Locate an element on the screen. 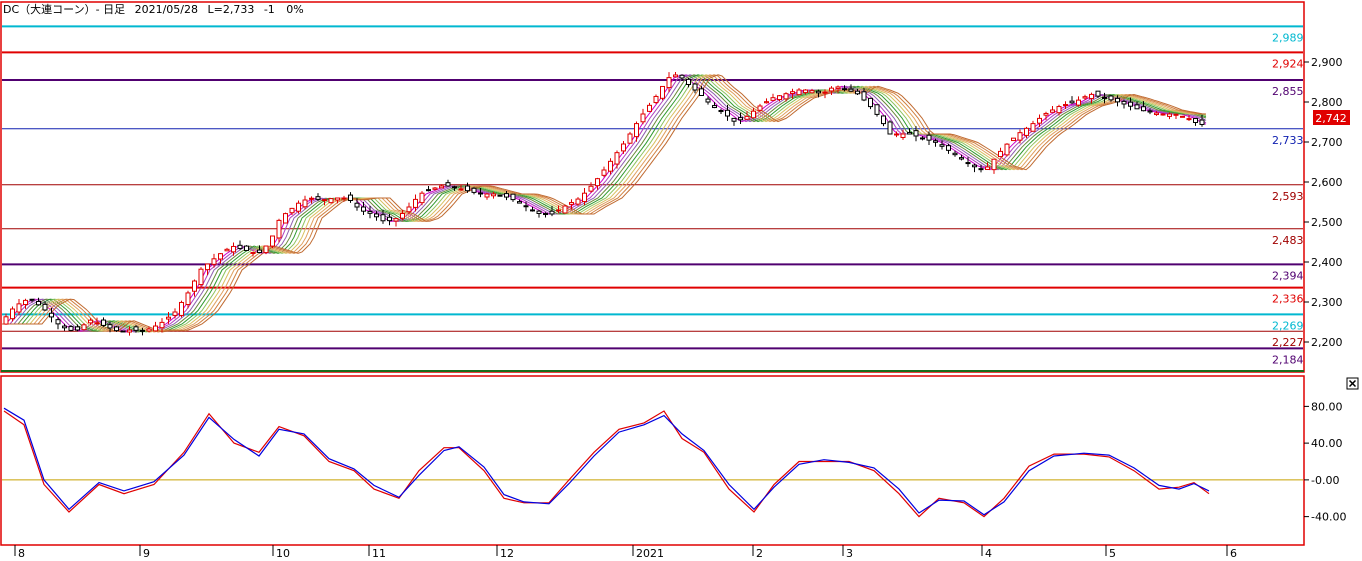 The width and height of the screenshot is (1362, 561). header-change-pct: 0% is located at coordinates (294, 9).